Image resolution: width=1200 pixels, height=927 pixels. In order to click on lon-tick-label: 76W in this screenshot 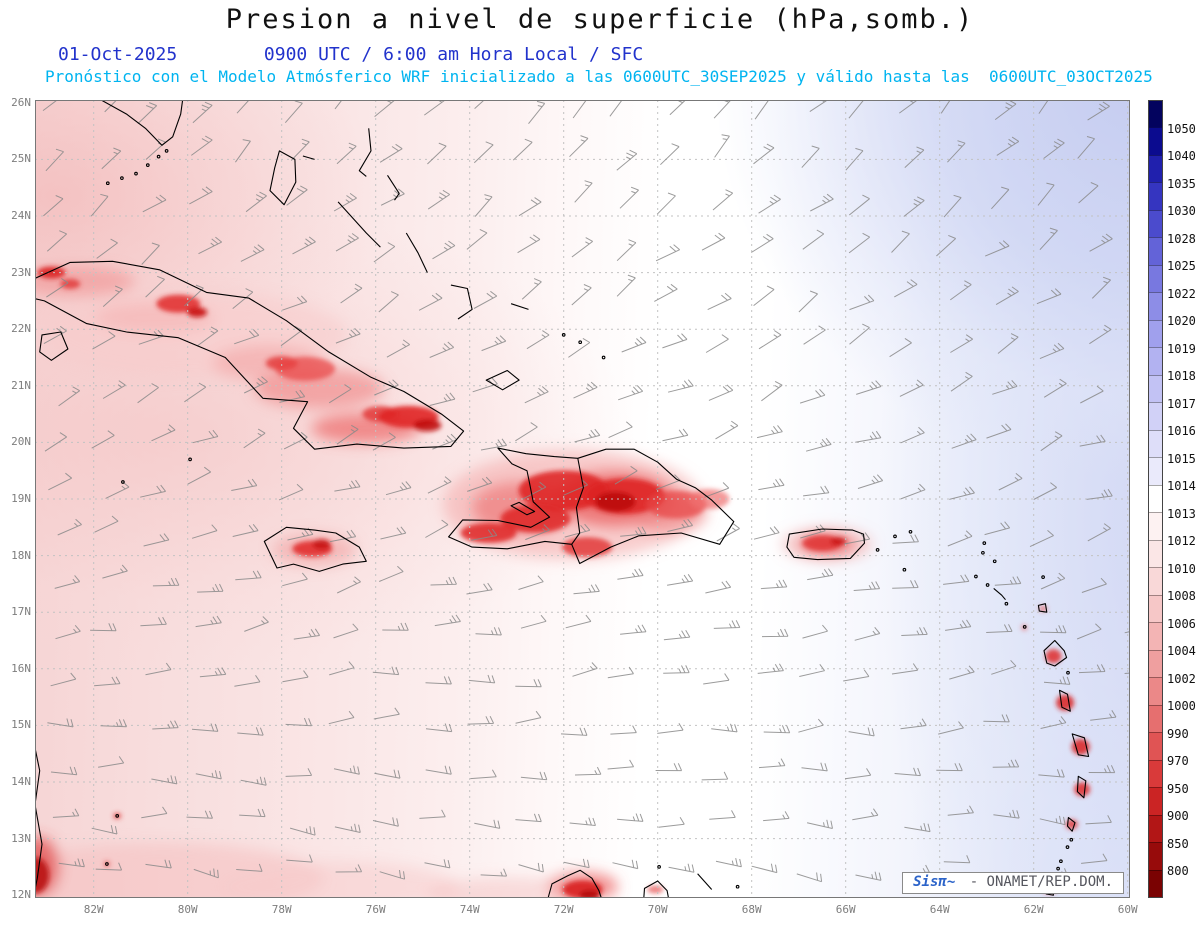, I will do `click(375, 909)`.